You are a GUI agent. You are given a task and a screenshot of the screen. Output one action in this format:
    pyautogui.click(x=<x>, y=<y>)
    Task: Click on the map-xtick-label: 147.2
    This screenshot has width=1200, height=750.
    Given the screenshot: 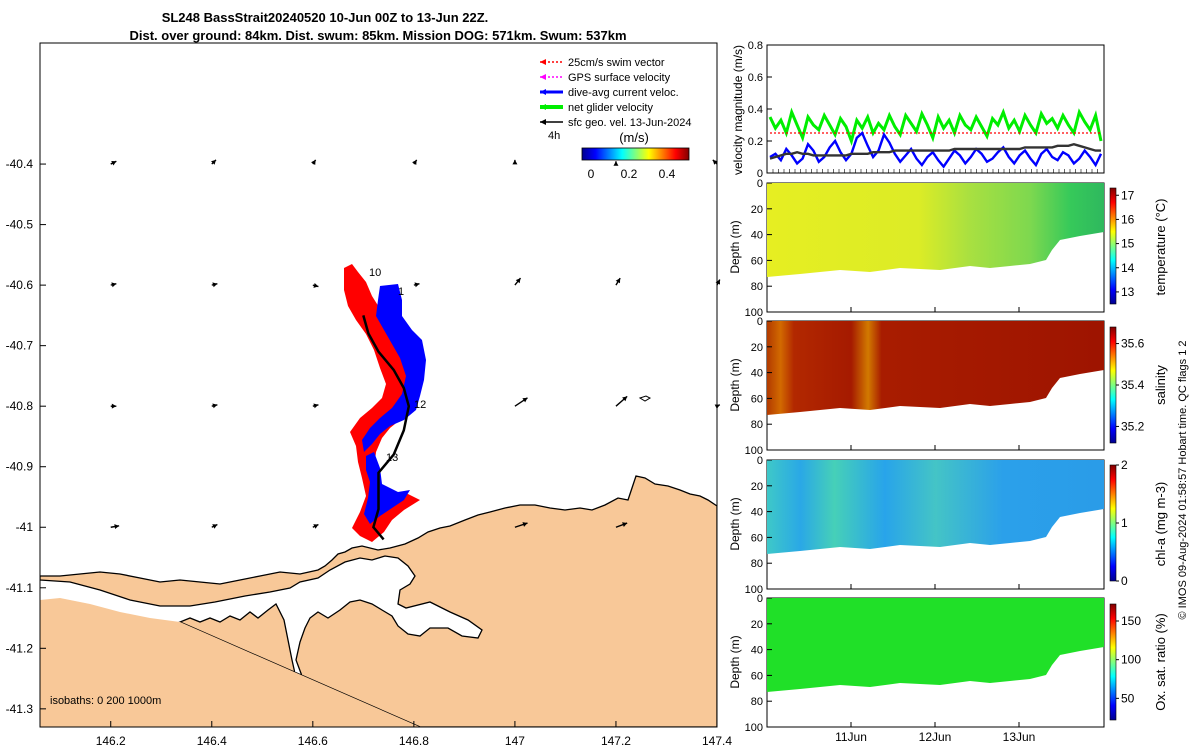 What is the action you would take?
    pyautogui.click(x=616, y=741)
    